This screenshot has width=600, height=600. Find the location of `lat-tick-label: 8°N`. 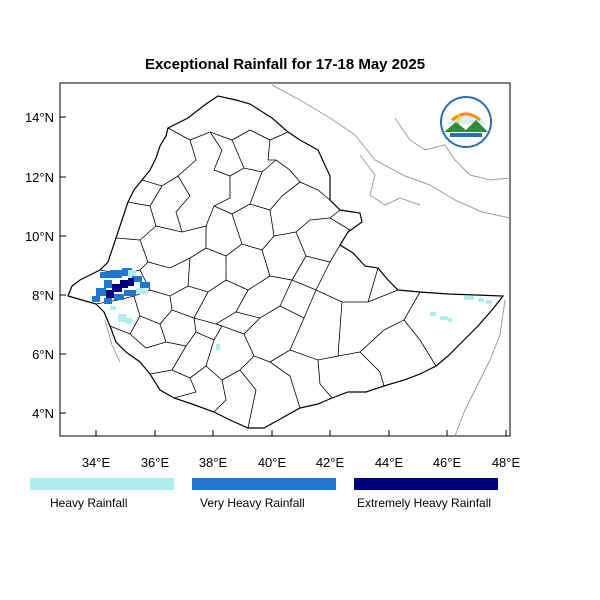

lat-tick-label: 8°N is located at coordinates (43, 295).